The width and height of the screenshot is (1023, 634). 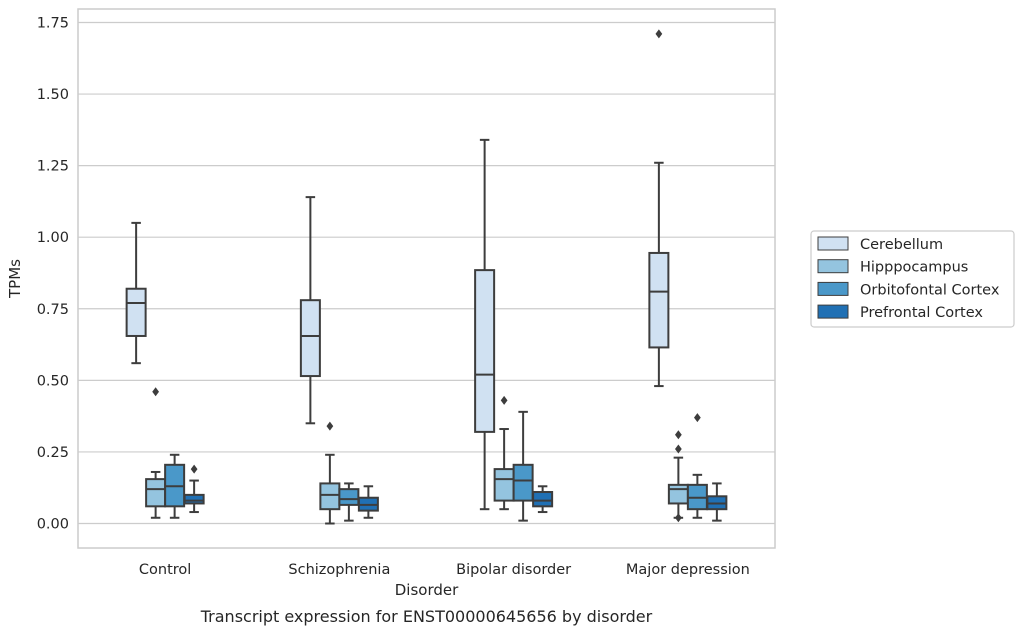 I want to click on legend-frame, so click(x=912, y=279).